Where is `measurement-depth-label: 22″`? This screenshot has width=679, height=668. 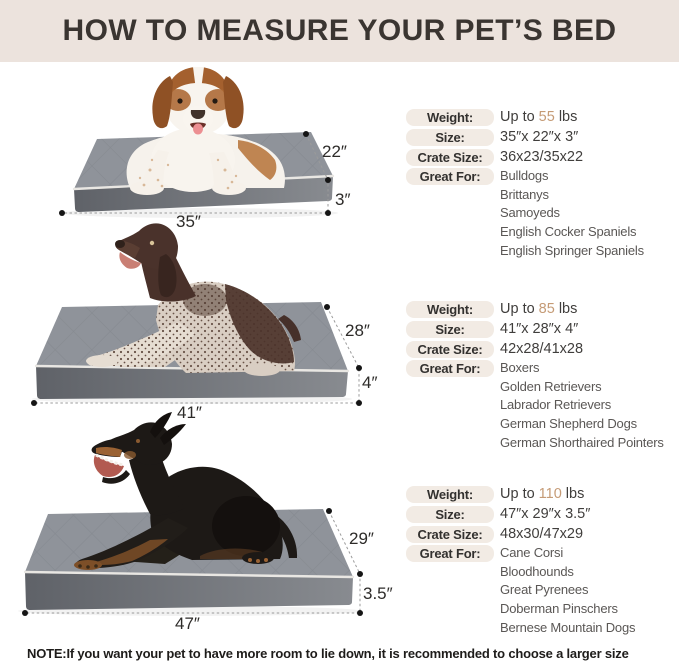 measurement-depth-label: 22″ is located at coordinates (334, 151).